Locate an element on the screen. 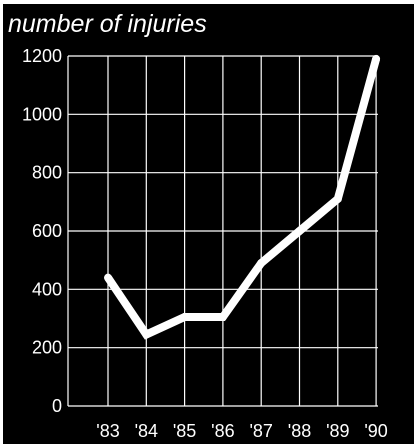 Image resolution: width=418 pixels, height=447 pixels. x-tick-label: '89 is located at coordinates (337, 431).